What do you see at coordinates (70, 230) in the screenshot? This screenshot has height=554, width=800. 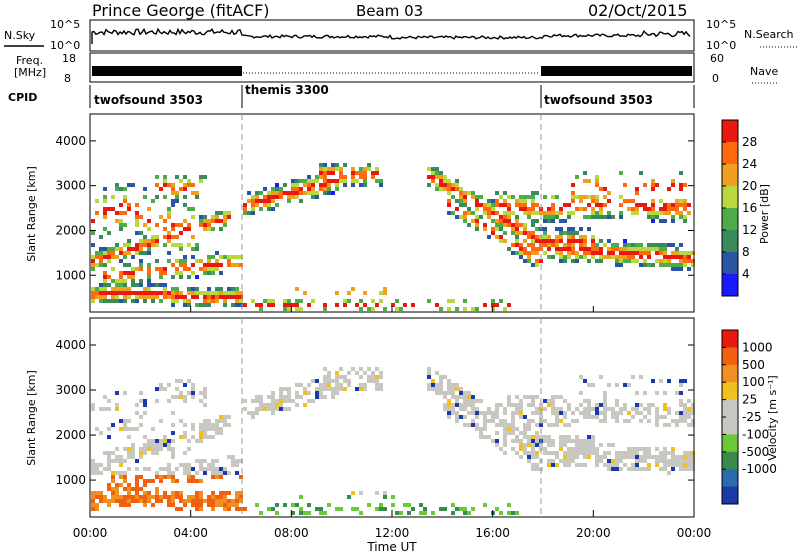 I see `power-y-tick-label: 2000` at bounding box center [70, 230].